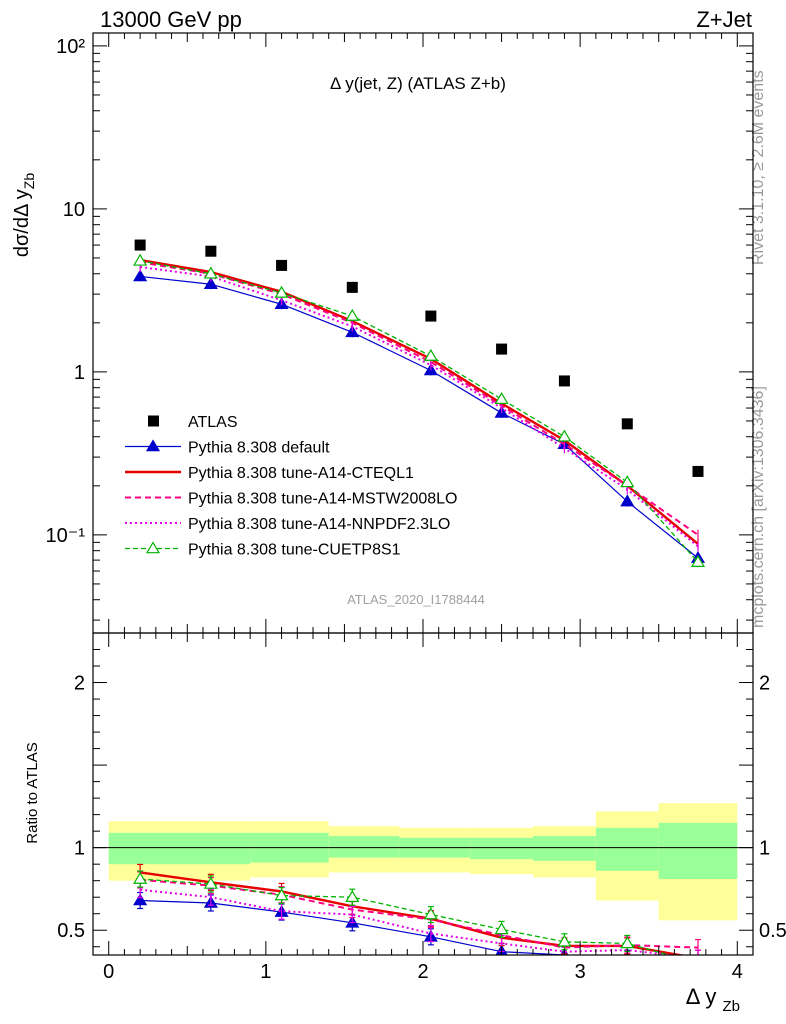  What do you see at coordinates (713, 999) in the screenshot?
I see `x-axis-label: Δ y Zb` at bounding box center [713, 999].